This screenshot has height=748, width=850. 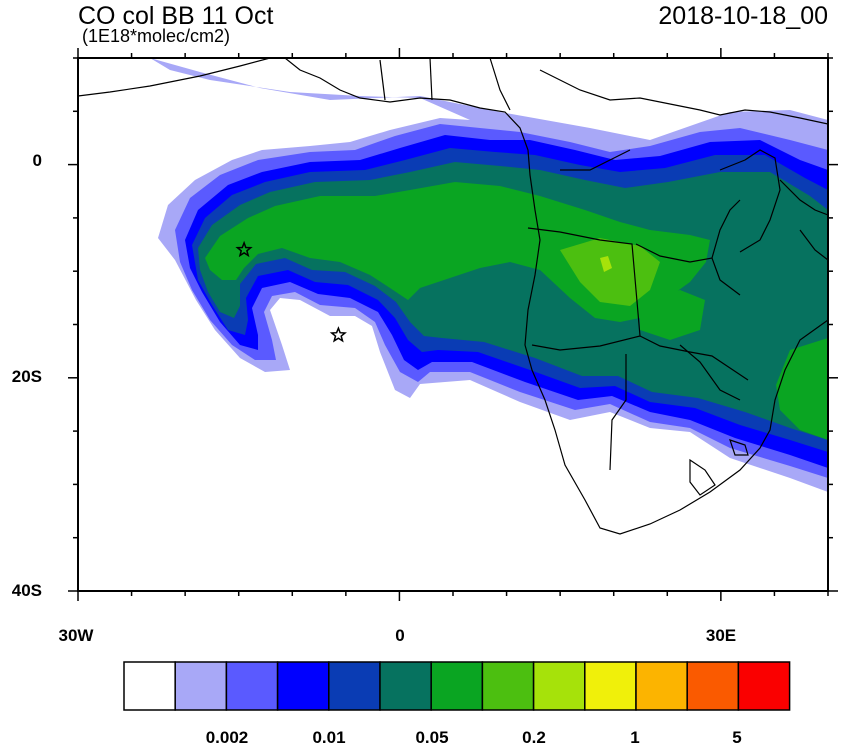 I want to click on colorbar-label-0: 0.002, so click(x=227, y=737).